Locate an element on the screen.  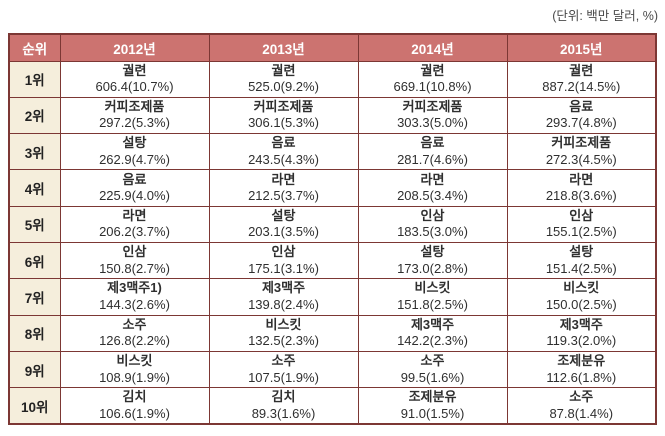
data-cell: 라면 218.8(3.6%) is located at coordinates (581, 188).